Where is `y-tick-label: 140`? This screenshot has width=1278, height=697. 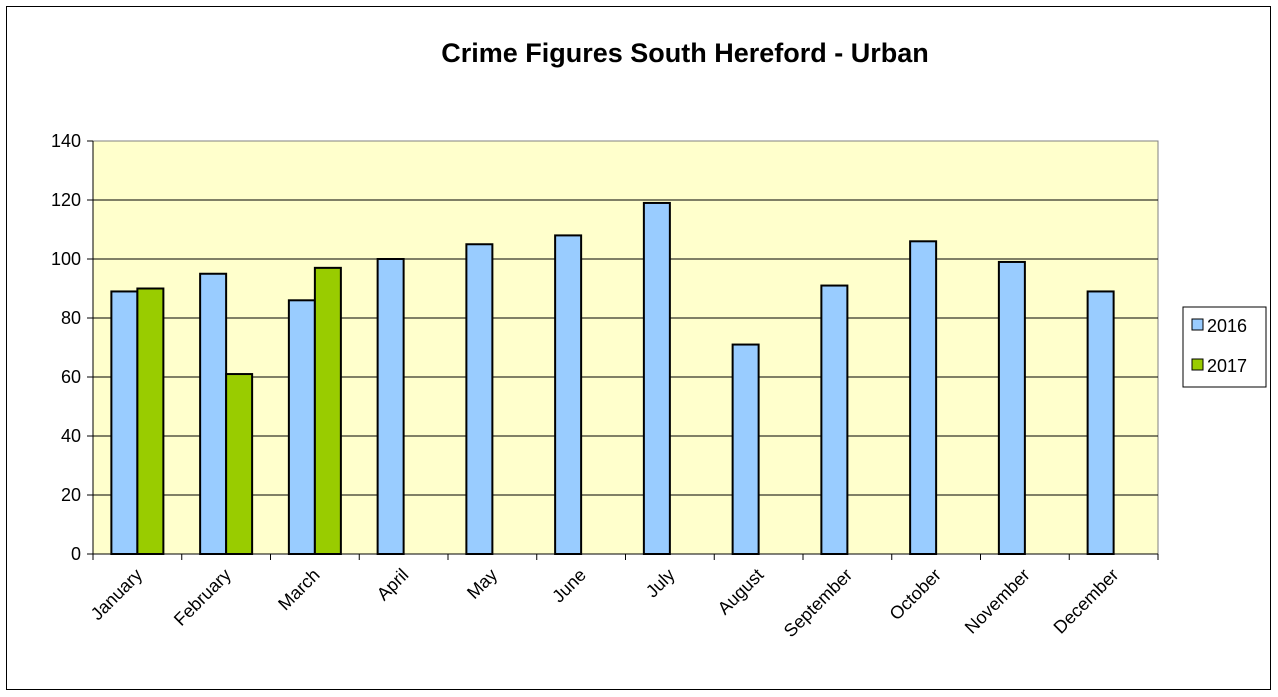
y-tick-label: 140 is located at coordinates (66, 141).